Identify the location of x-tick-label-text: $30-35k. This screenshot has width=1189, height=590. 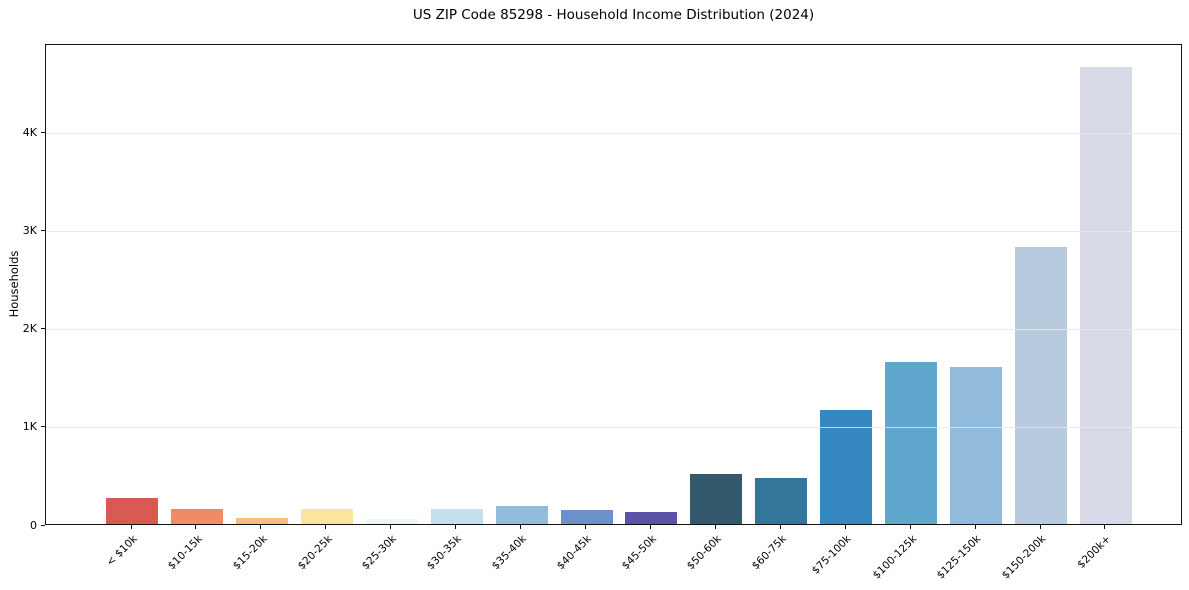
(445, 553).